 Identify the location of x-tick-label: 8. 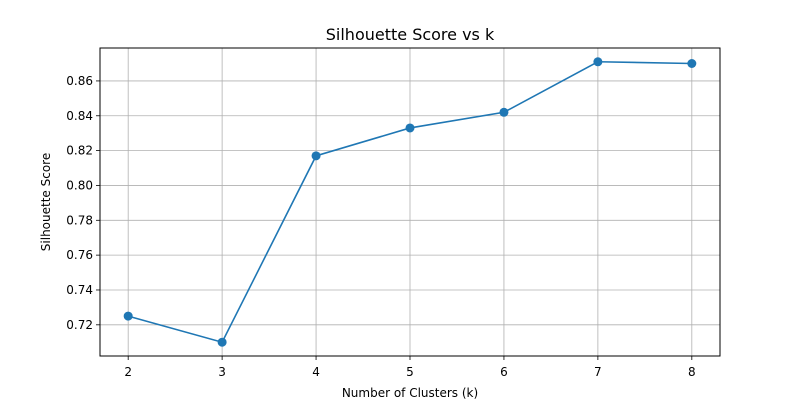
(692, 372).